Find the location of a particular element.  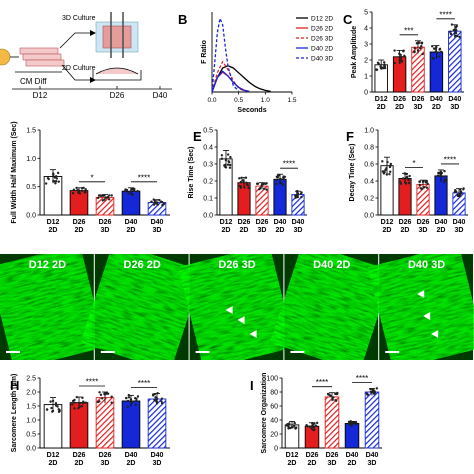

significance-label: **** is located at coordinates (289, 164).